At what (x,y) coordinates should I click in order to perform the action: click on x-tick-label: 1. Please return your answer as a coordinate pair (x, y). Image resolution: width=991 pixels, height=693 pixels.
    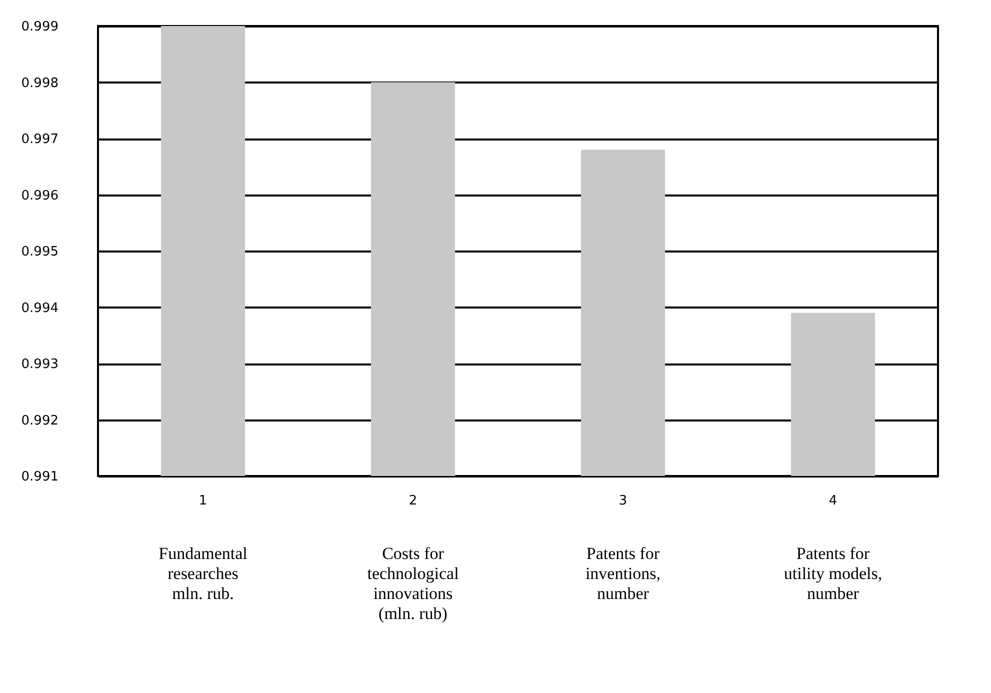
    Looking at the image, I should click on (203, 501).